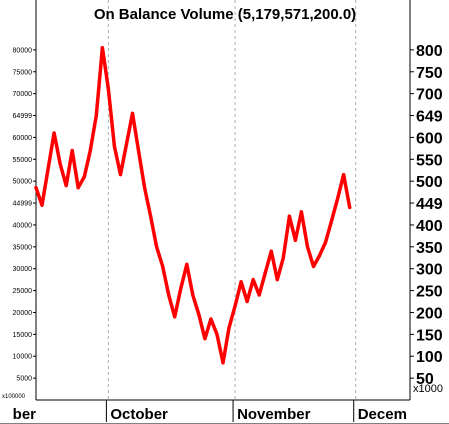  Describe the element at coordinates (23, 313) in the screenshot. I see `left-tick-label: 20000` at that location.